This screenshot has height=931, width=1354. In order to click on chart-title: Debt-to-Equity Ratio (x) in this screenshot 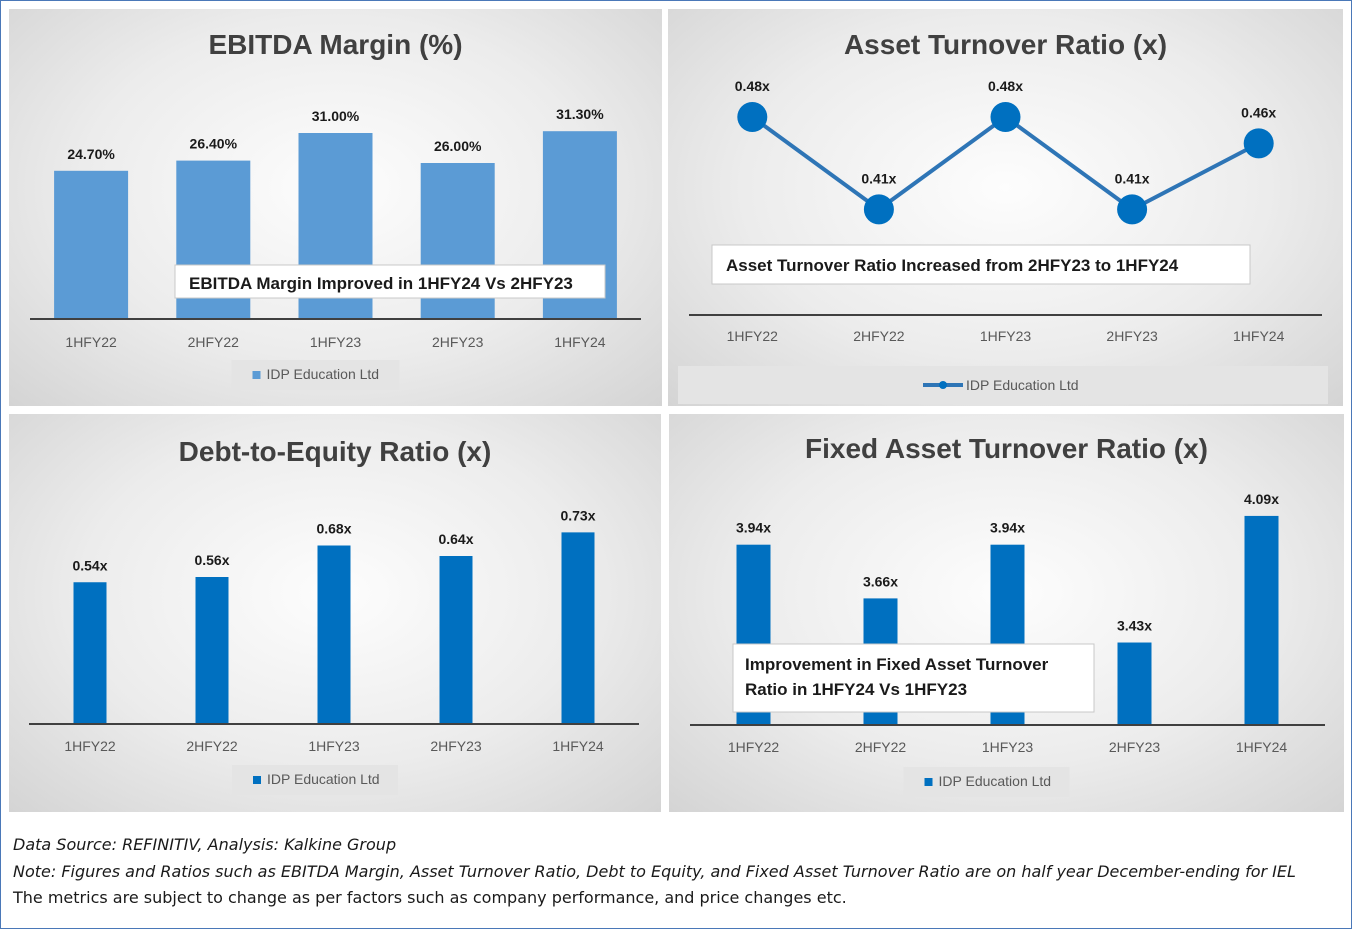, I will do `click(335, 451)`.